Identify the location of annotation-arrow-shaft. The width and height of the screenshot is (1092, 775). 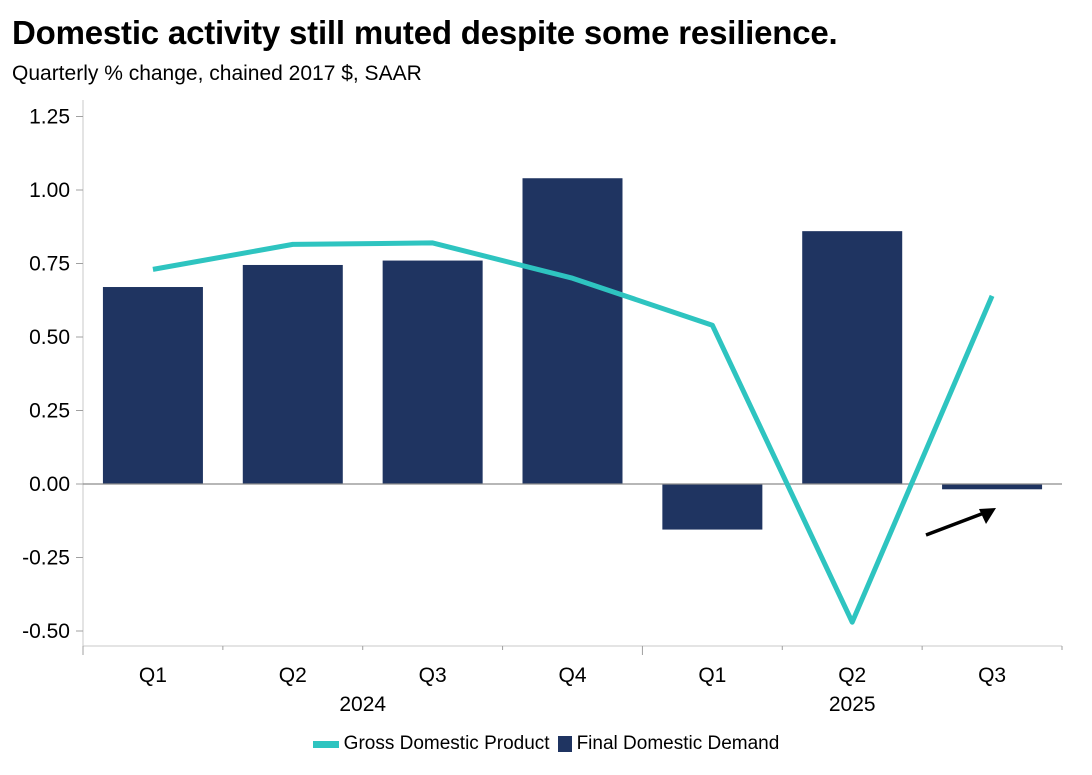
(955, 524).